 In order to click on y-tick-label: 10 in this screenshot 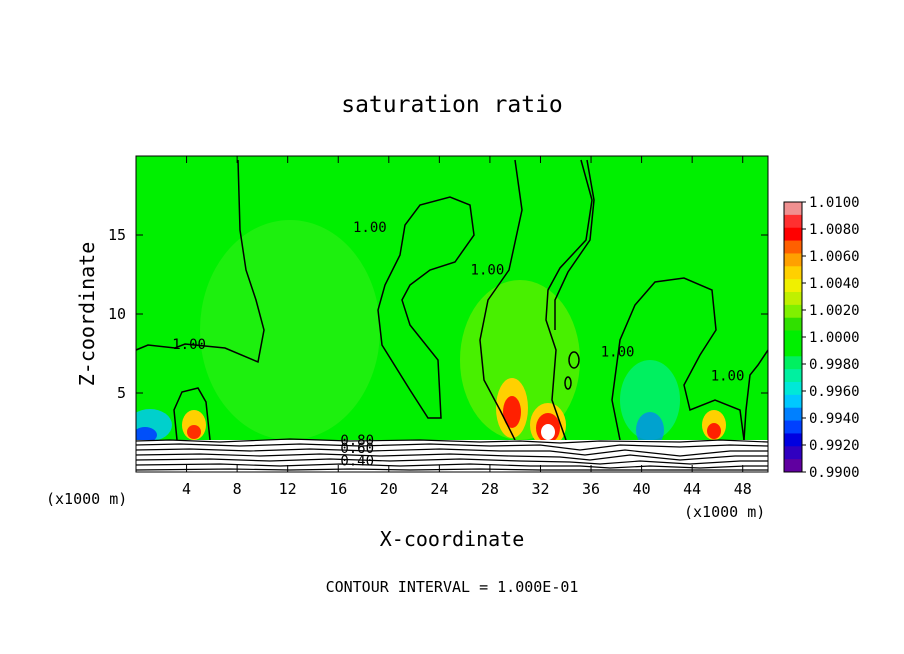, I will do `click(117, 314)`.